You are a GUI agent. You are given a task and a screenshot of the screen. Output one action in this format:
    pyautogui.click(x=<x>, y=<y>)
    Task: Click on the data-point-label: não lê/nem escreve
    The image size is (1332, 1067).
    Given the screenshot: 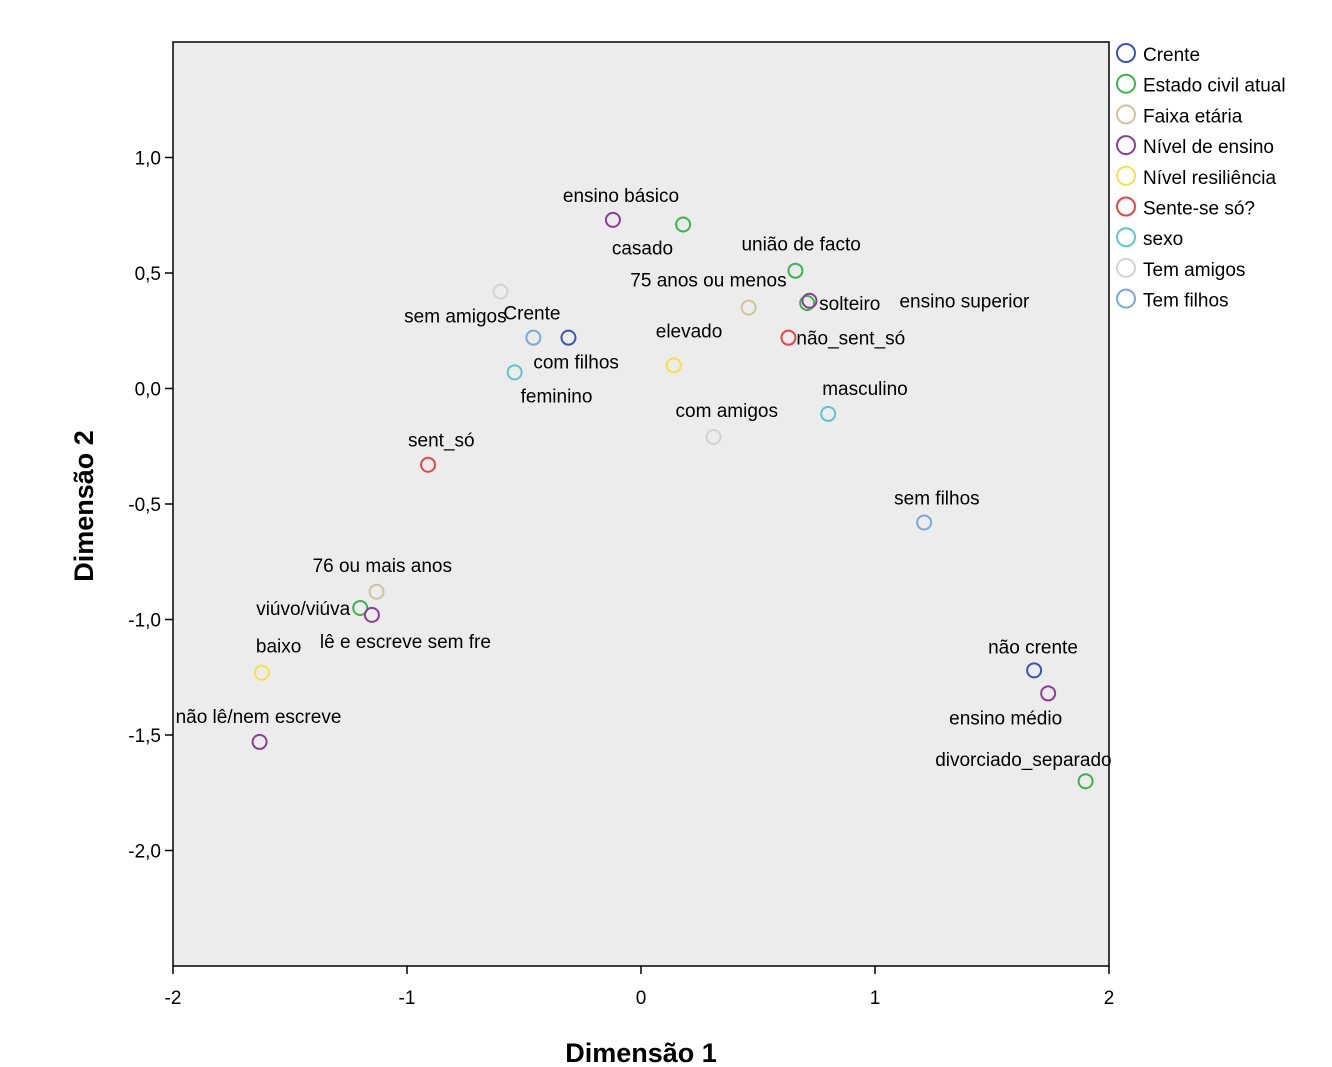 What is the action you would take?
    pyautogui.click(x=259, y=717)
    